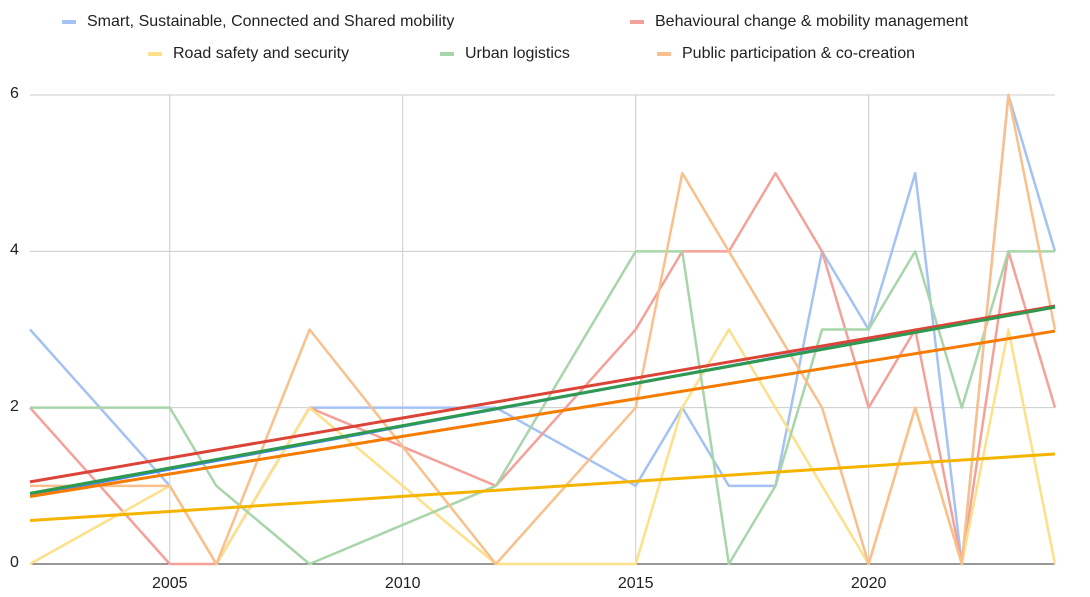 This screenshot has width=1090, height=597. What do you see at coordinates (636, 583) in the screenshot?
I see `x-tick-label: 2015` at bounding box center [636, 583].